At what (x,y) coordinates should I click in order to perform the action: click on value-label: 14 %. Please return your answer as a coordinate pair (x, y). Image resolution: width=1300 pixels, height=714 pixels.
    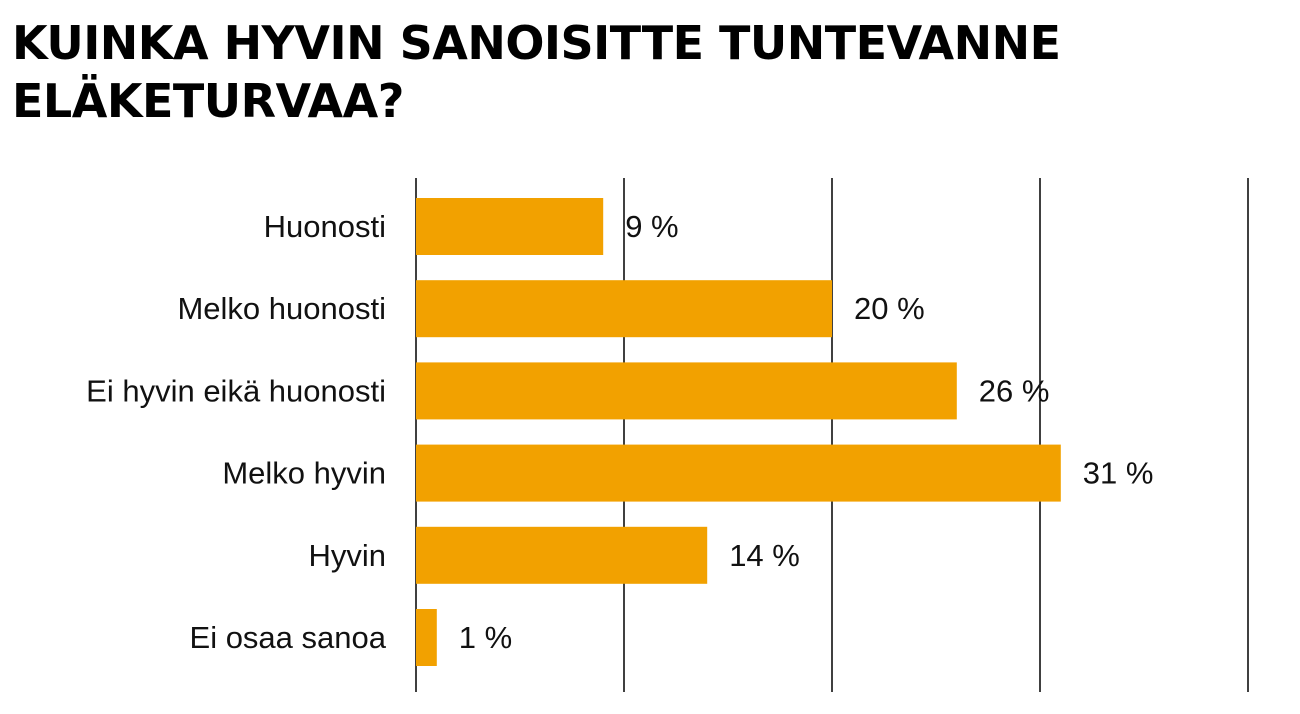
    Looking at the image, I should click on (764, 555).